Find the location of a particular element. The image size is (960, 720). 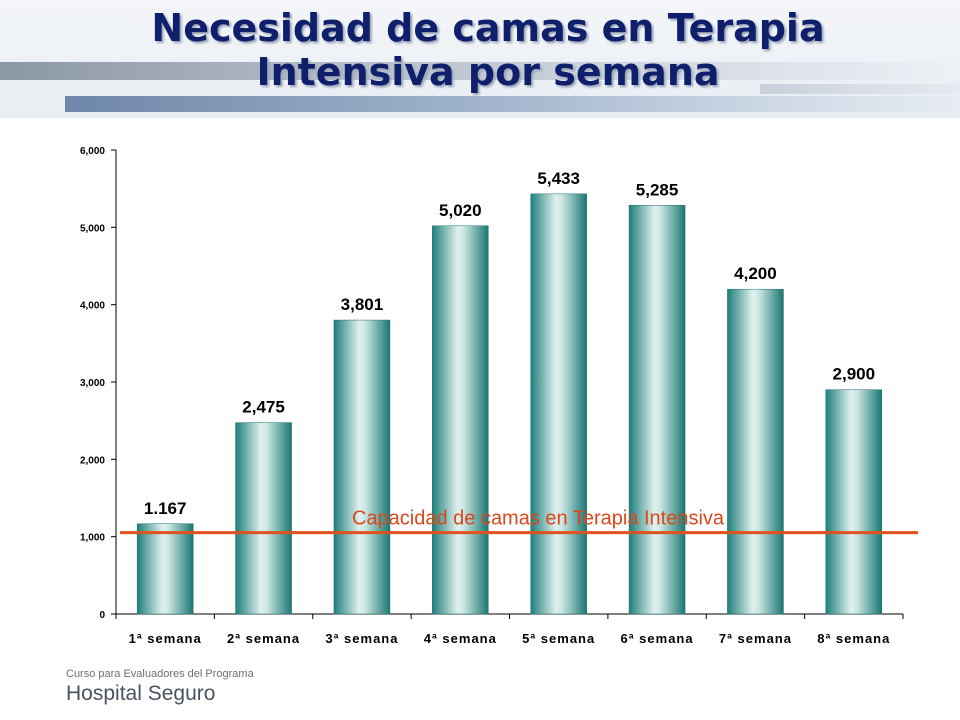

y-tick-label: 3,000 is located at coordinates (92, 383).